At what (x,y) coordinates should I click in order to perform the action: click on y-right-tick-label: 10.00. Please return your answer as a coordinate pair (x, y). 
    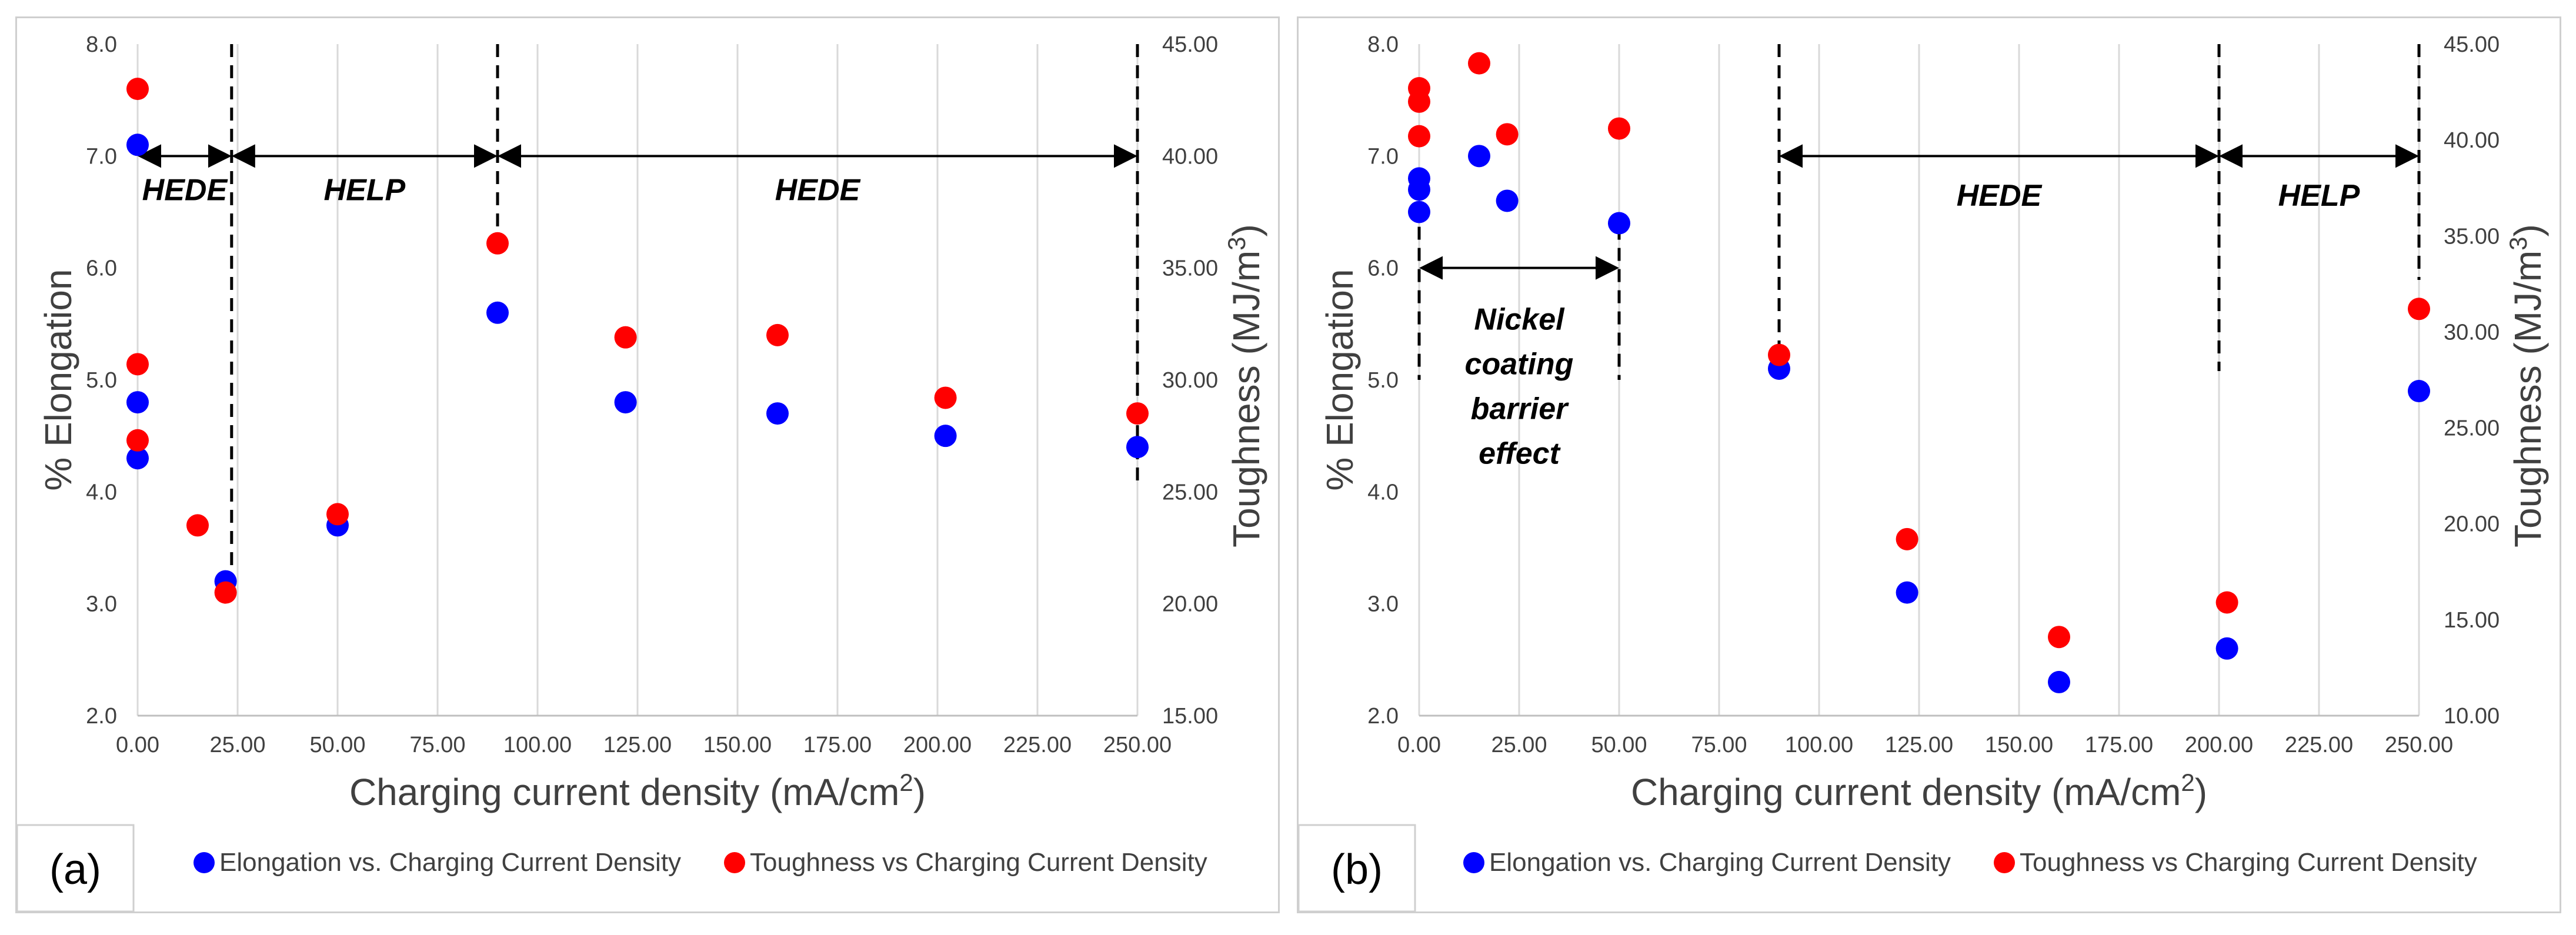
    Looking at the image, I should click on (2472, 716).